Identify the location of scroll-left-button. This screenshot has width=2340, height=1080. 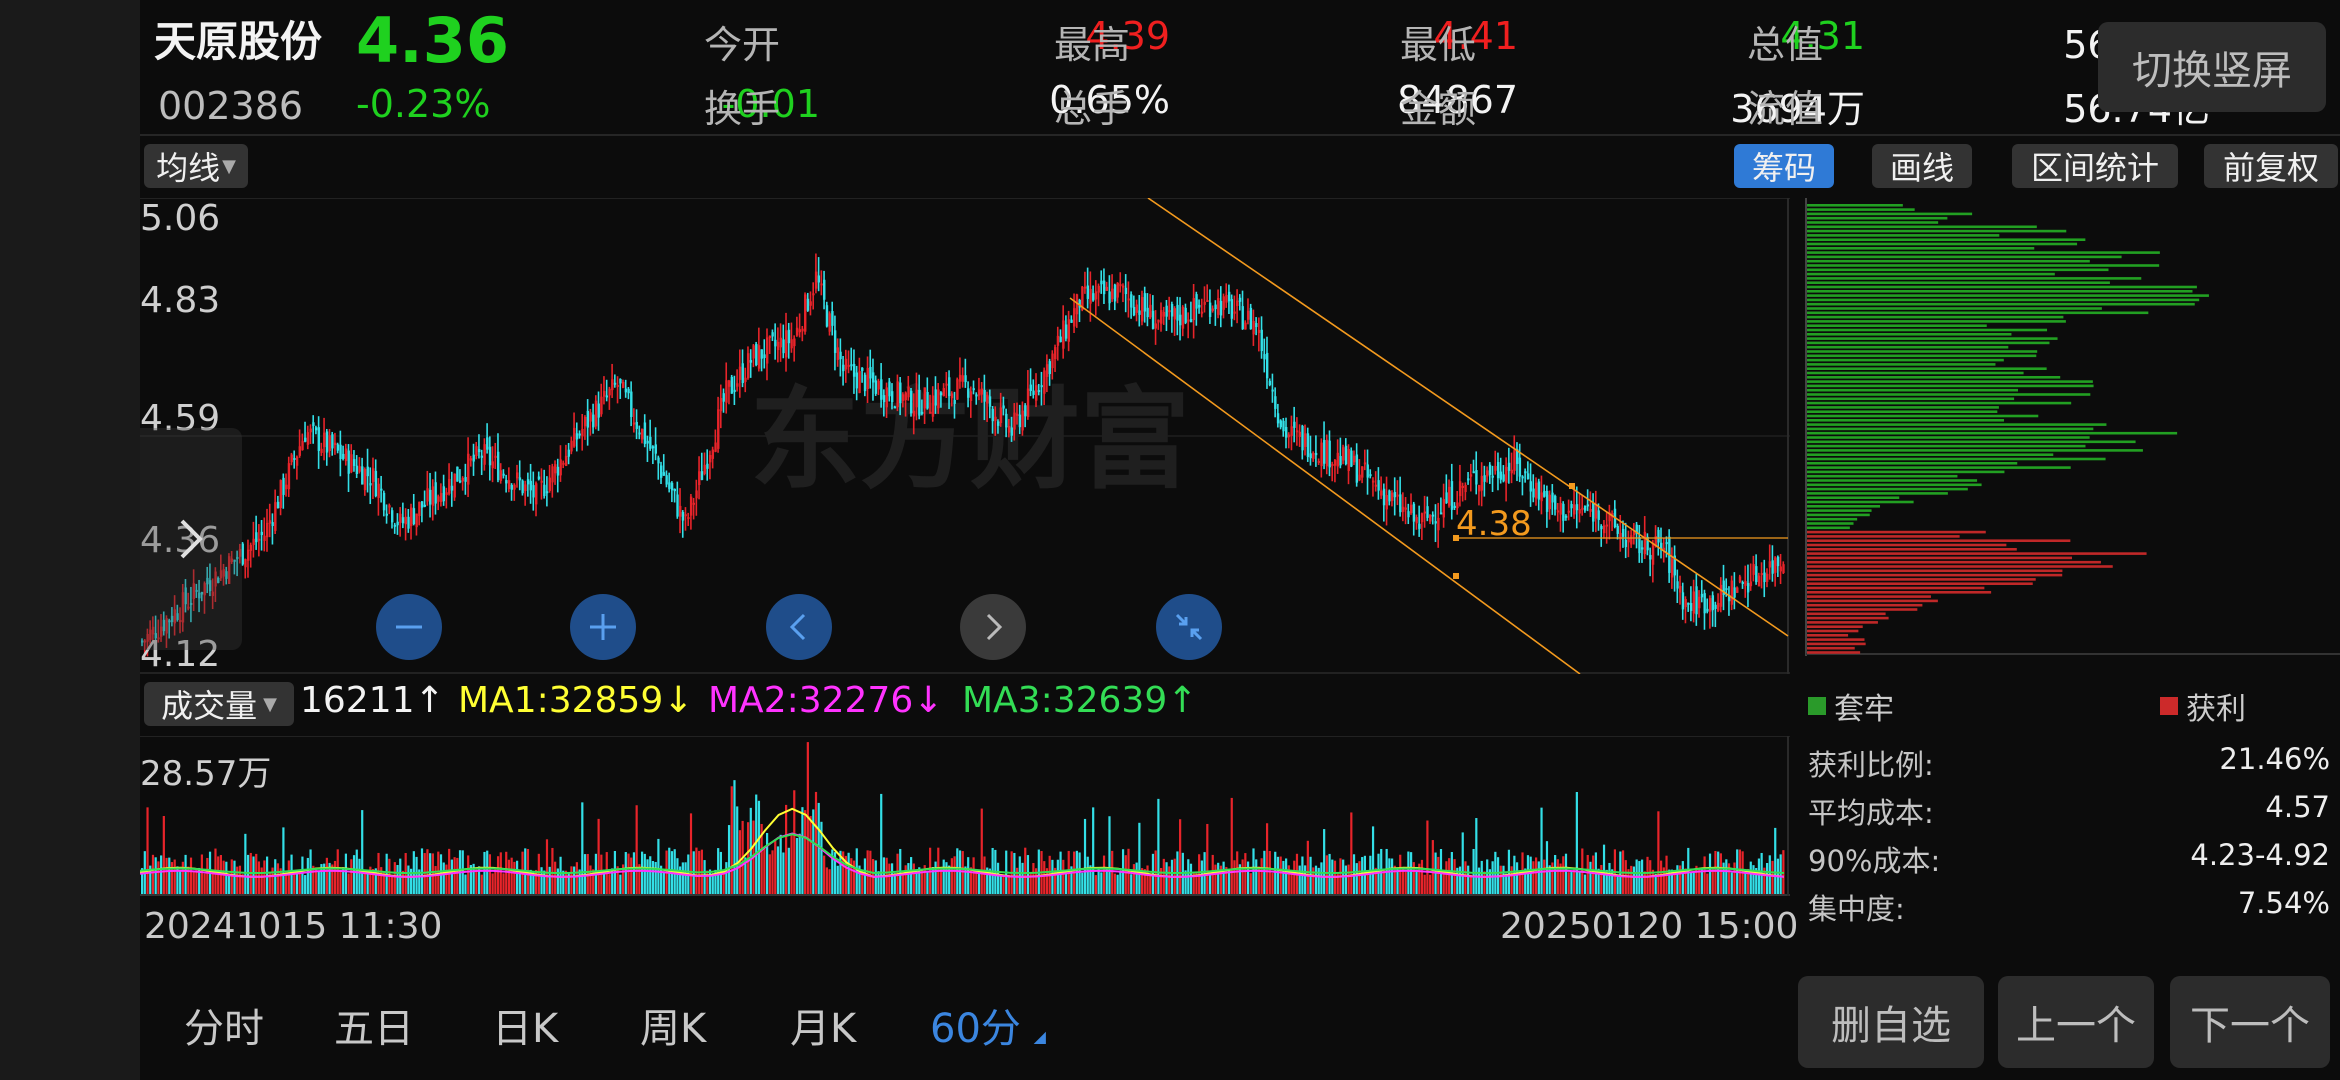
(799, 627).